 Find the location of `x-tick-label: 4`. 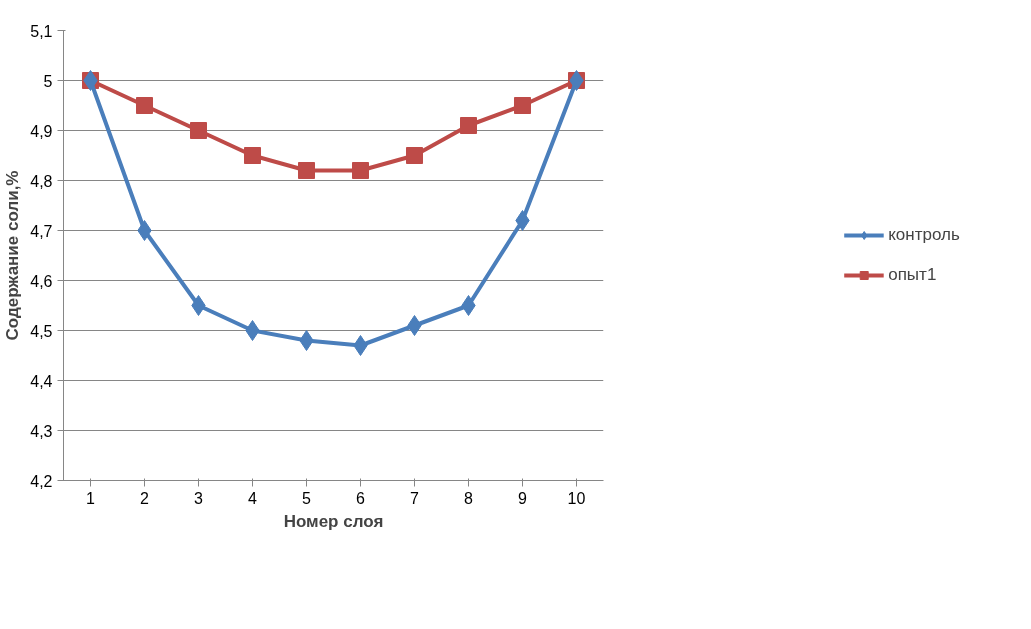

x-tick-label: 4 is located at coordinates (253, 498).